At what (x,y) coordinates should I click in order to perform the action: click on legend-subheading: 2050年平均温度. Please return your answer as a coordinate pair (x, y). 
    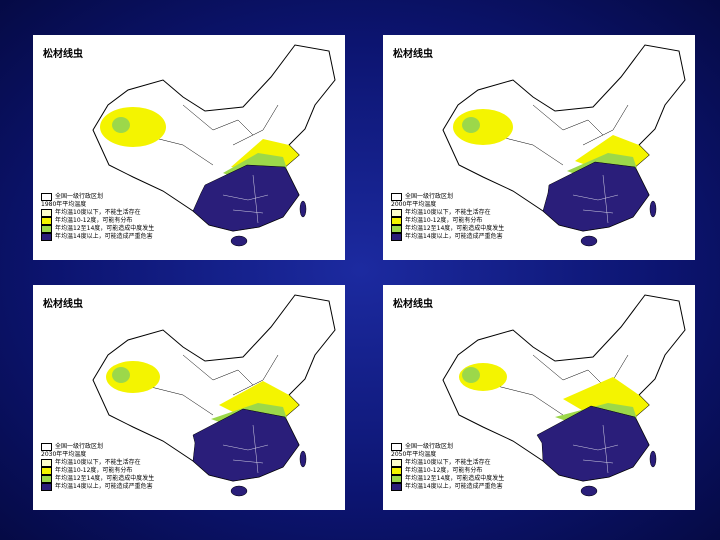
    Looking at the image, I should click on (414, 454).